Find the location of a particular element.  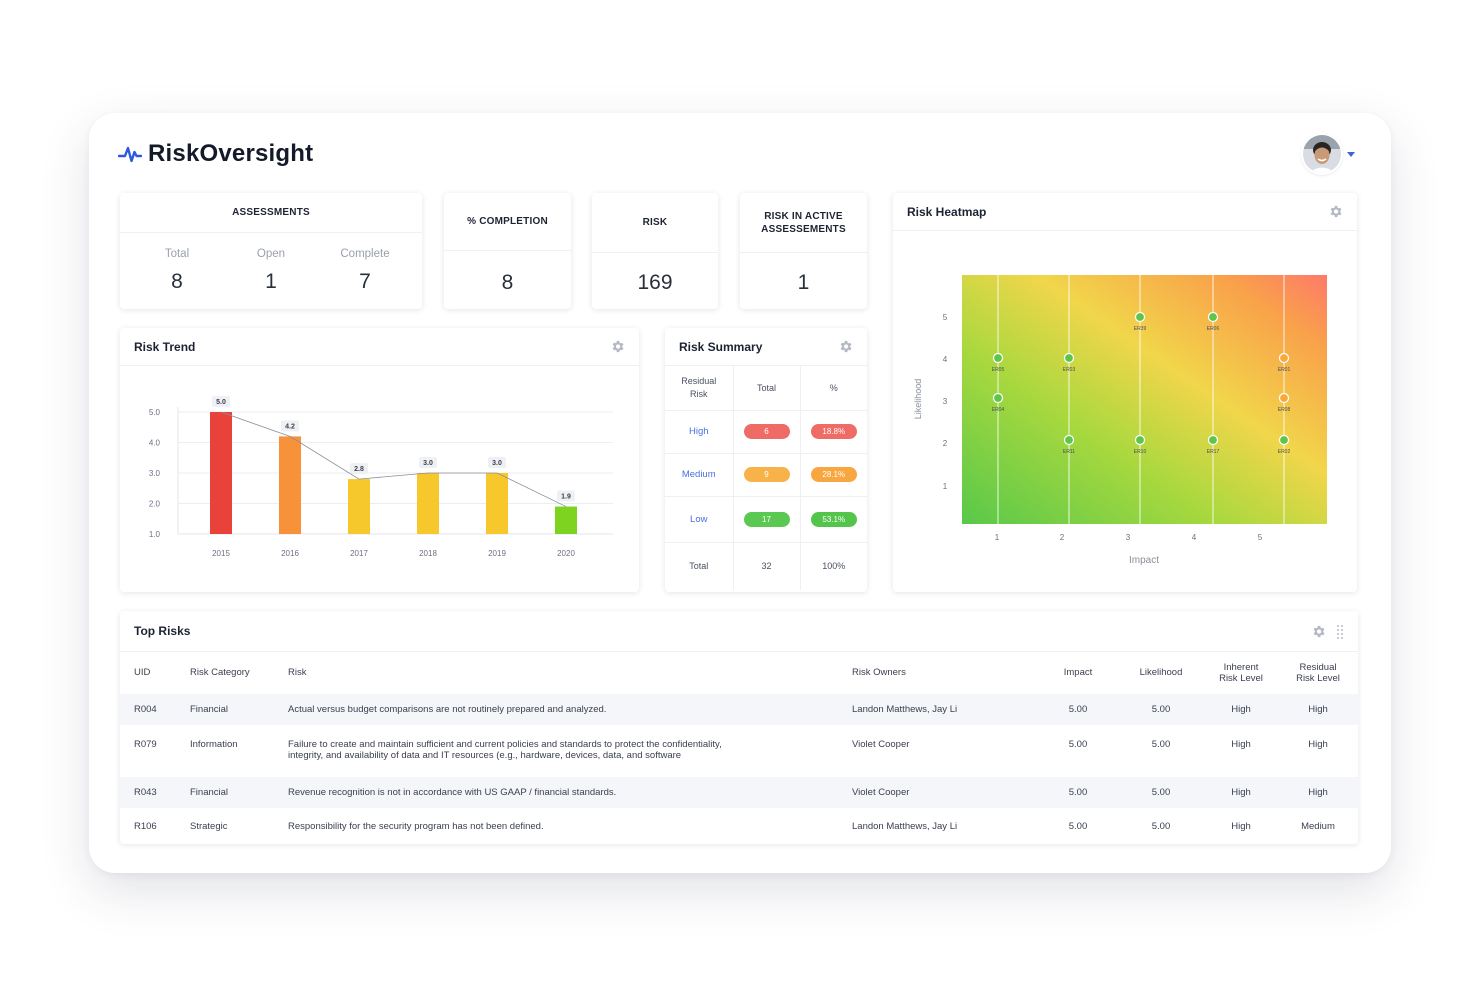

assessments-card: ASSESSMENTS Total 8 Open 1 Complete 7 is located at coordinates (271, 251).